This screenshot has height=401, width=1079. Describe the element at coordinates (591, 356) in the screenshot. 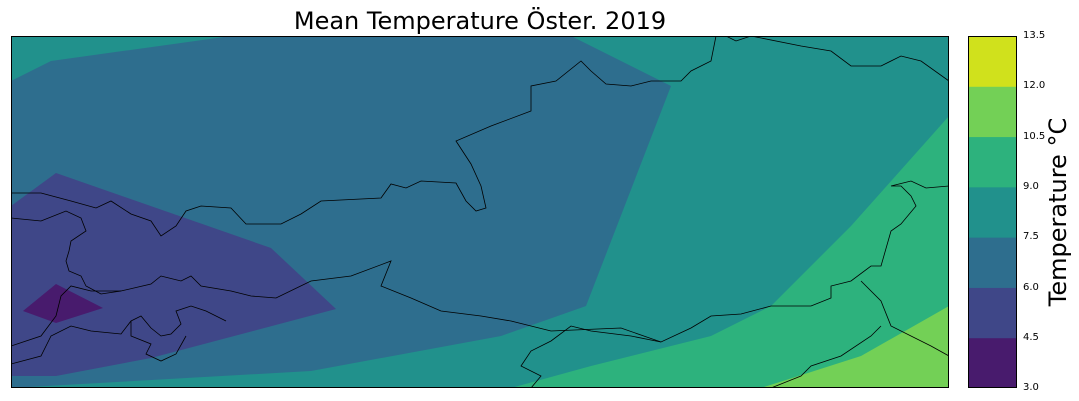

I see `country-border-southeast` at that location.